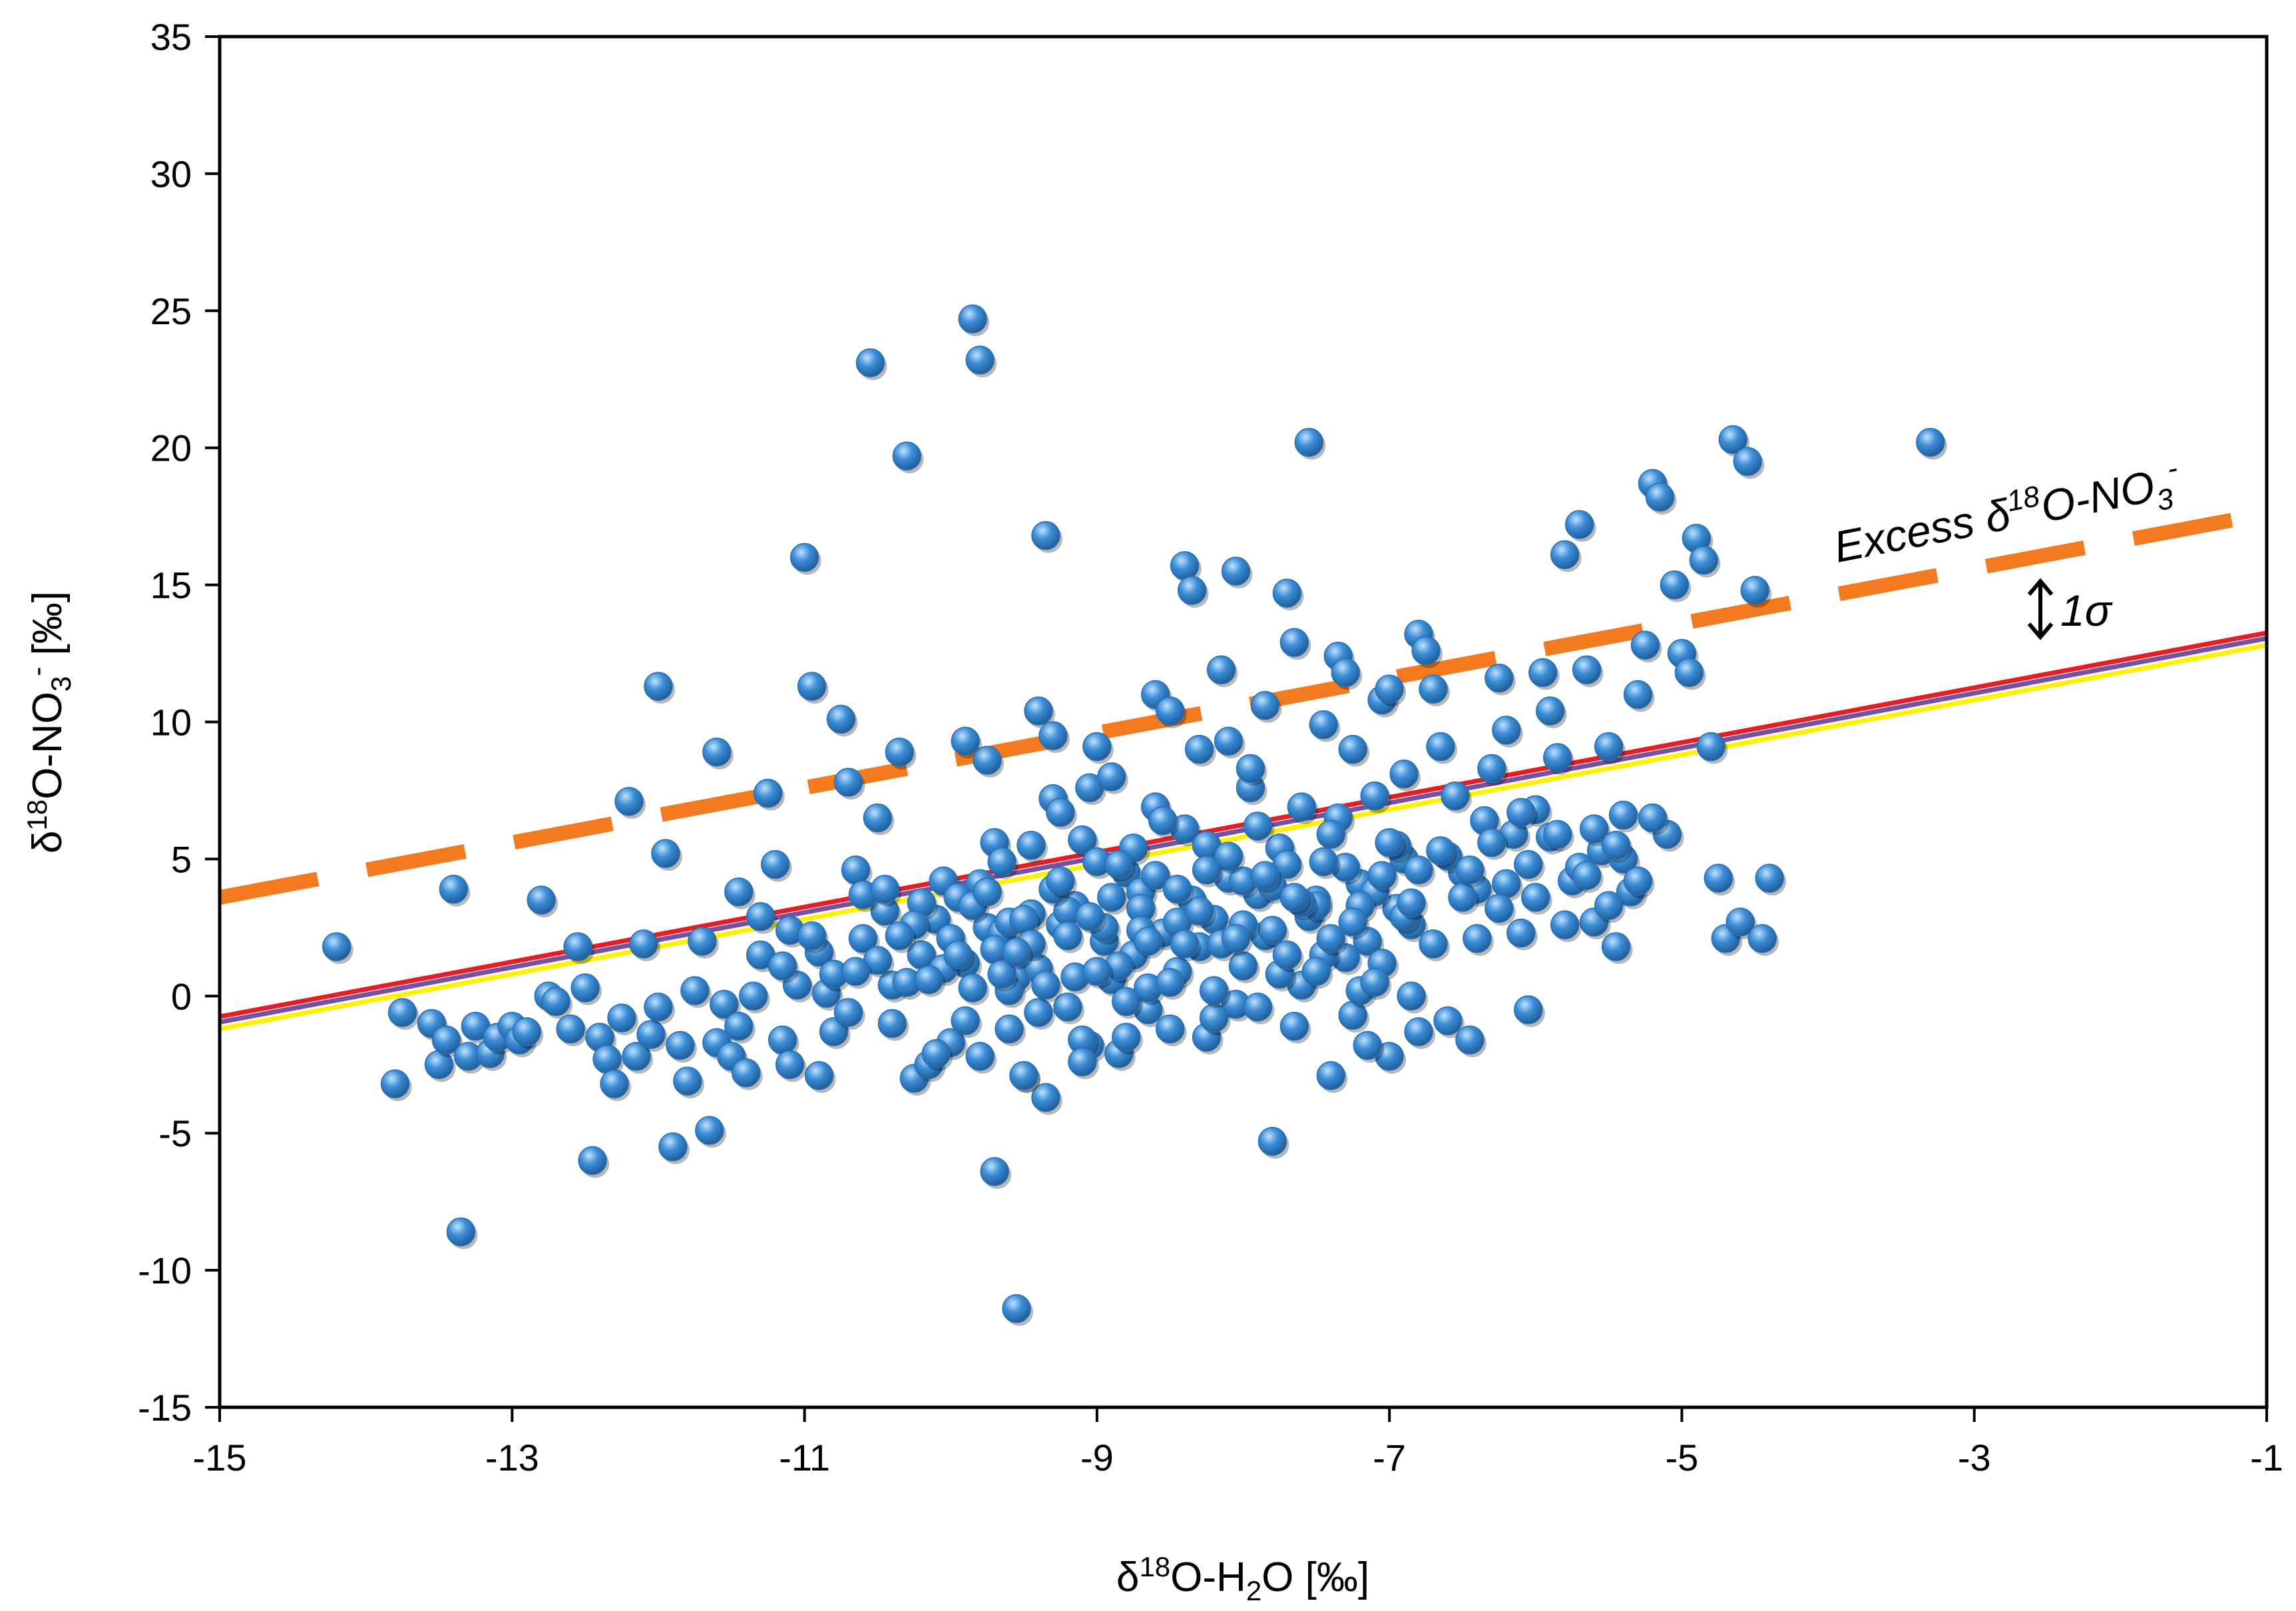  Describe the element at coordinates (165, 1408) in the screenshot. I see `y-tick-label: -15` at that location.